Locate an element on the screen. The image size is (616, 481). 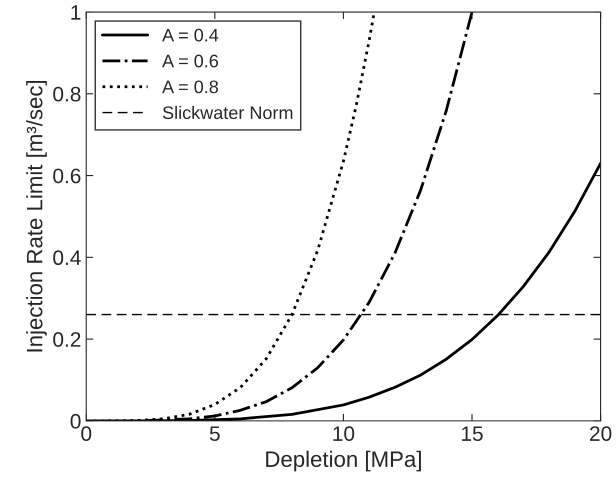
y-tick-label: 0.8 is located at coordinates (66, 94).